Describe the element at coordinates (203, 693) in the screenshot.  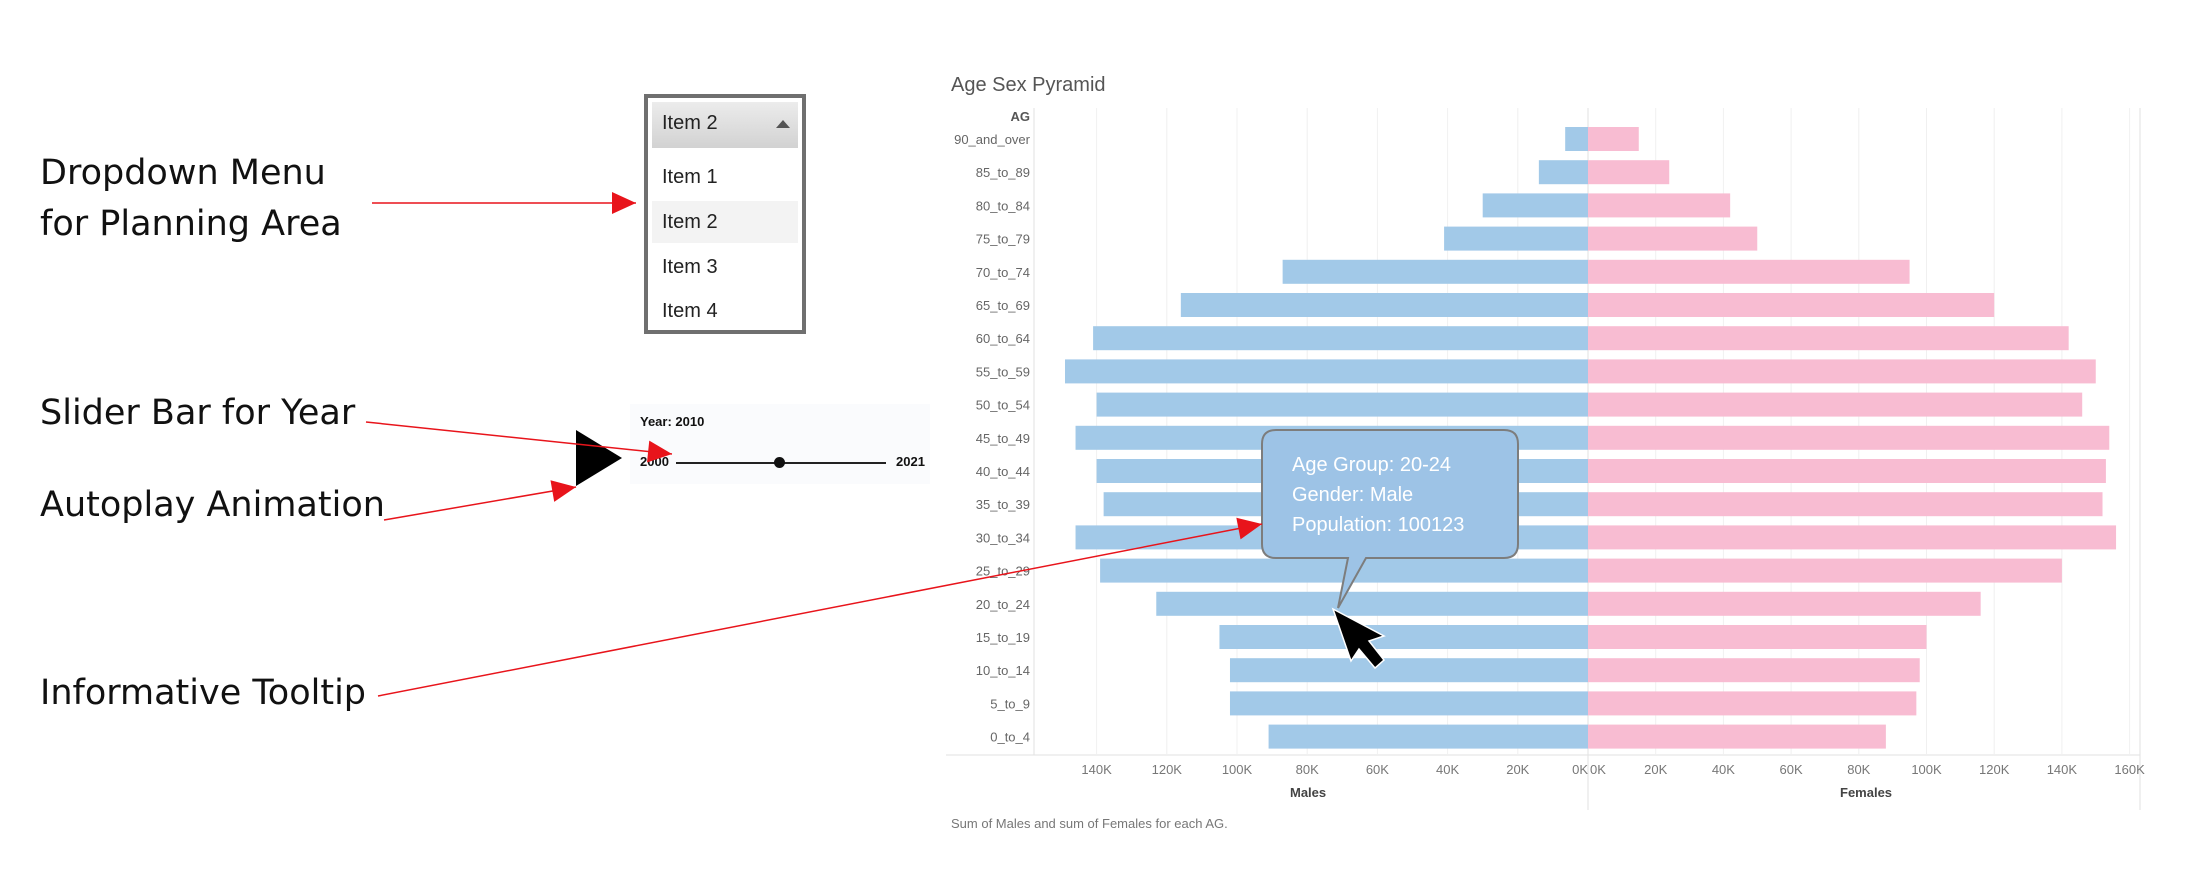
I see `annotation-tooltip-label: Informative Tooltip` at that location.